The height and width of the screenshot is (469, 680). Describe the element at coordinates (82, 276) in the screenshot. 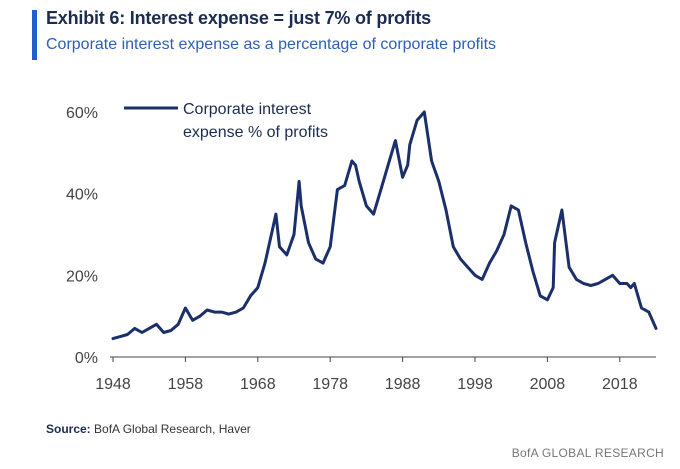

I see `y-tick-label: 20%` at that location.